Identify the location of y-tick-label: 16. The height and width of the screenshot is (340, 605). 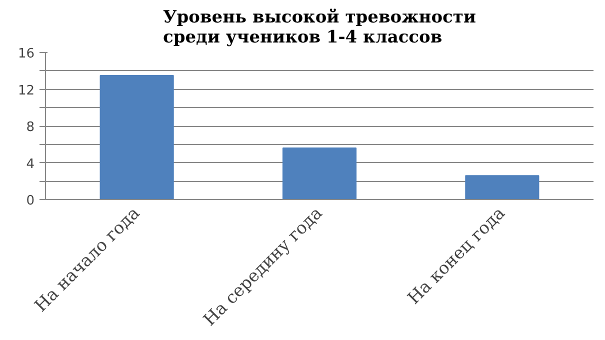
(26, 54).